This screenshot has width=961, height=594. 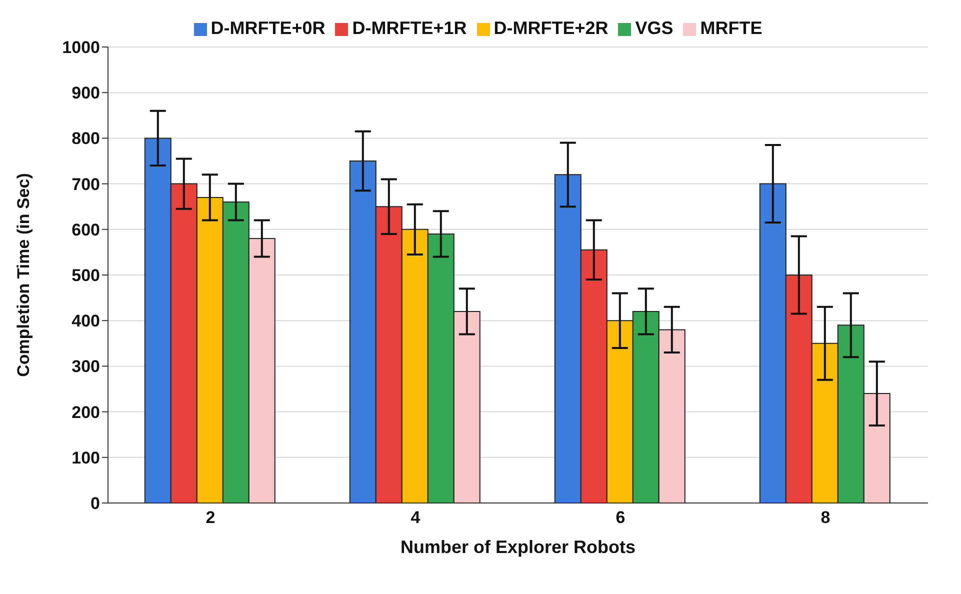 I want to click on y-tick-label: 1000, so click(x=81, y=48).